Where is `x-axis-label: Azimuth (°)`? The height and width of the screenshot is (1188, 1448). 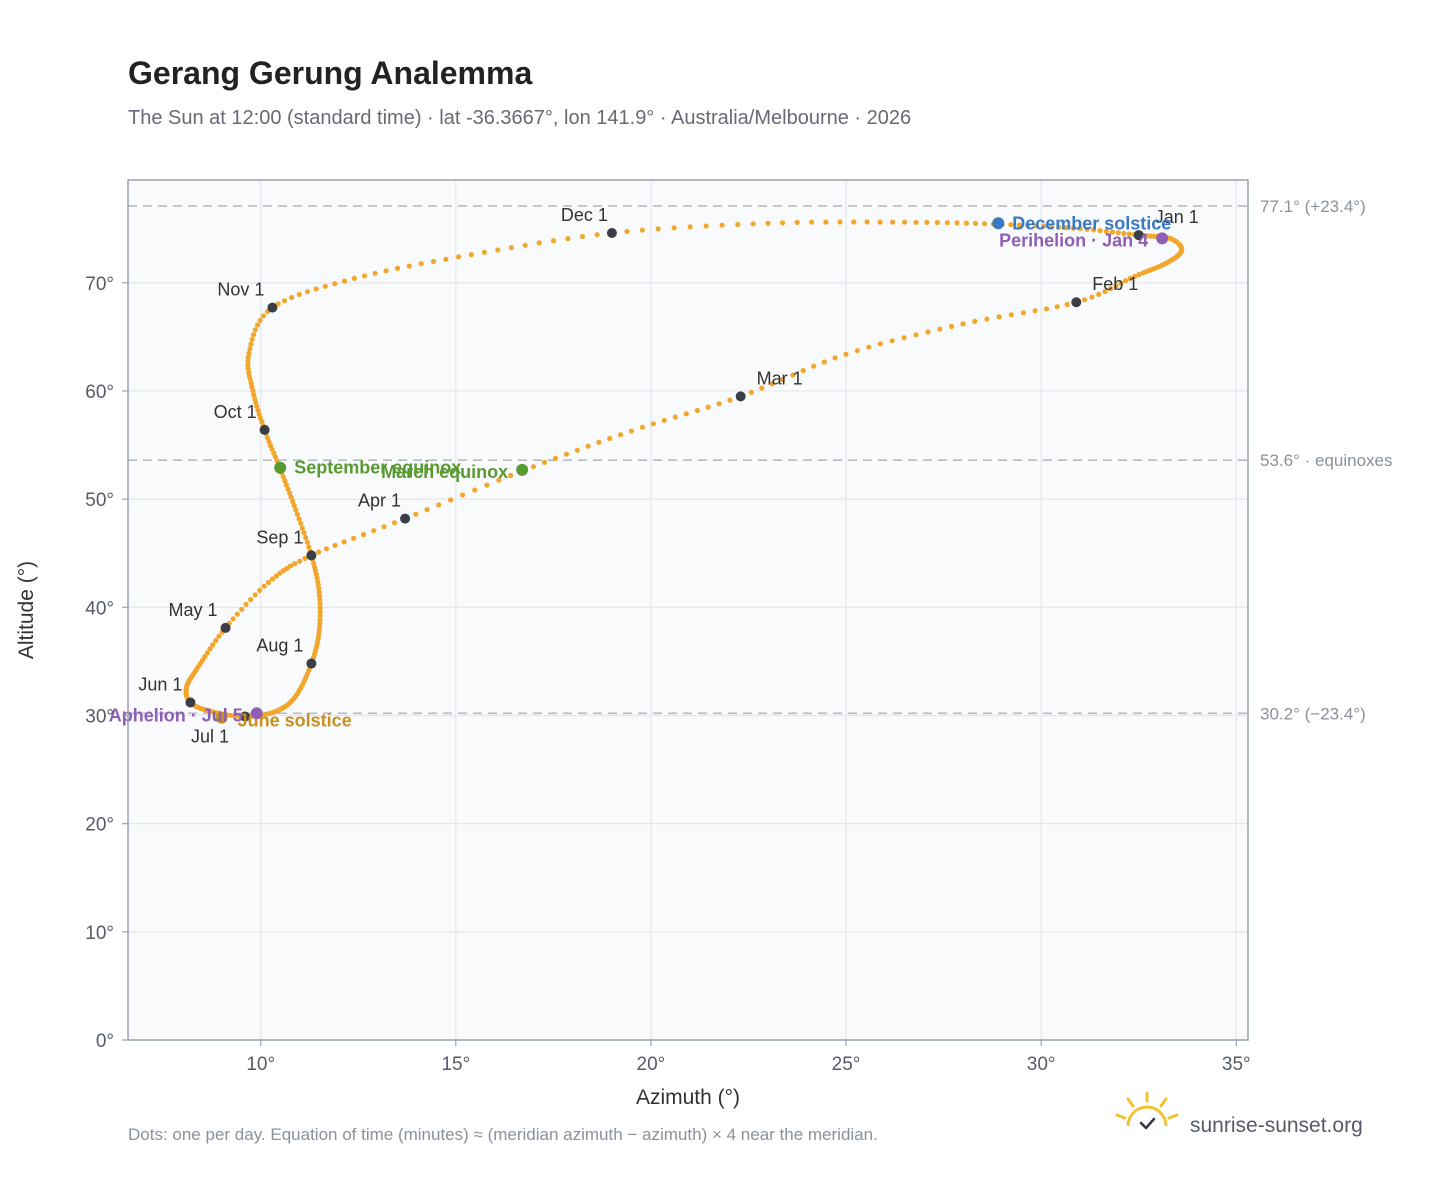
x-axis-label: Azimuth (°) is located at coordinates (688, 1097).